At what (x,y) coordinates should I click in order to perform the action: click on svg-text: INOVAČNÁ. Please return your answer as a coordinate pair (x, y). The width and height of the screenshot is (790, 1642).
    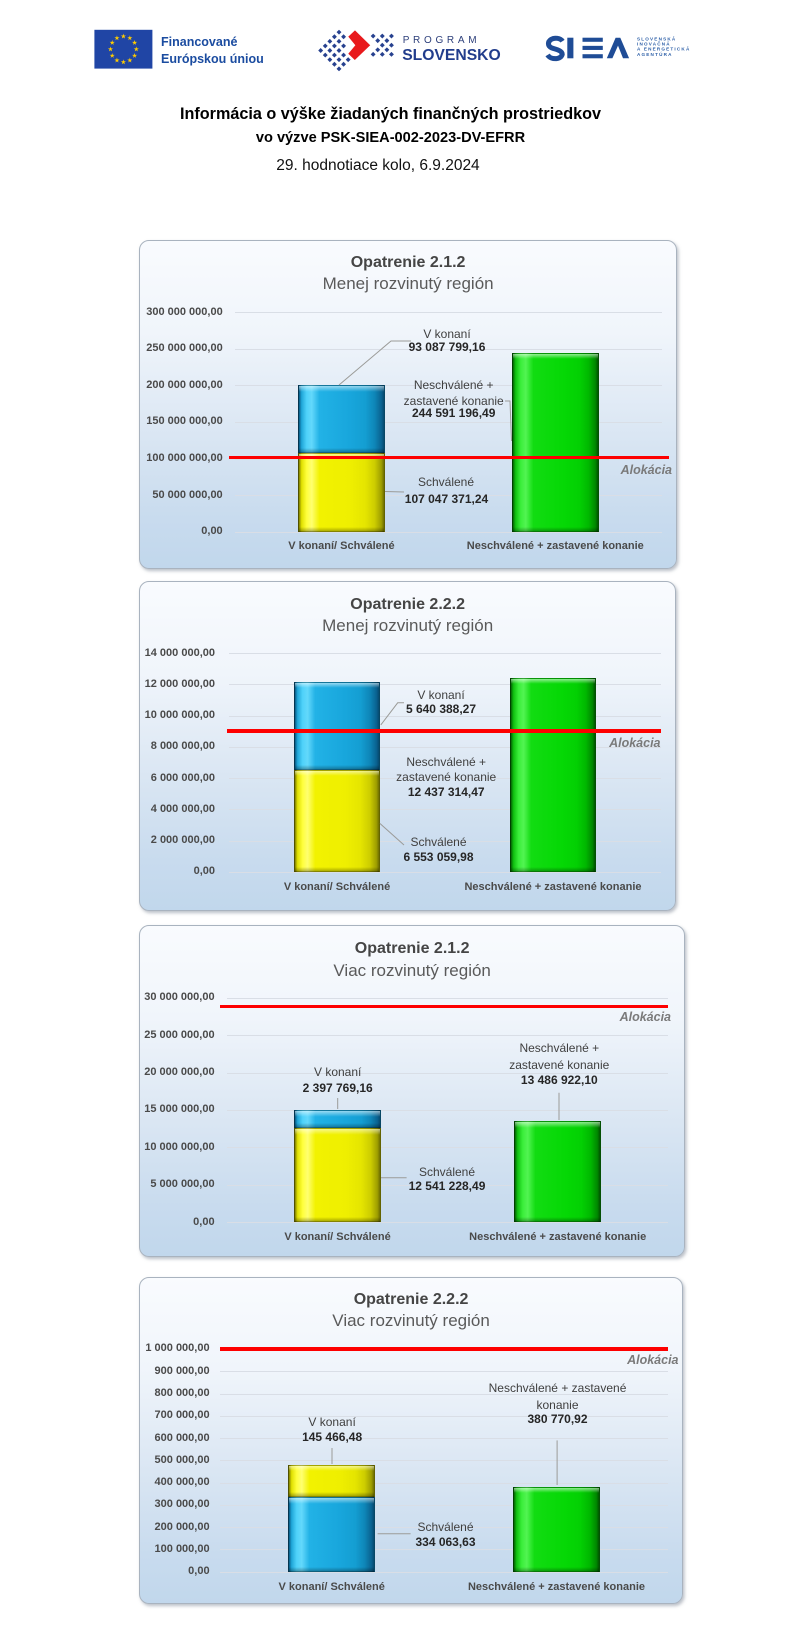
    Looking at the image, I should click on (654, 43).